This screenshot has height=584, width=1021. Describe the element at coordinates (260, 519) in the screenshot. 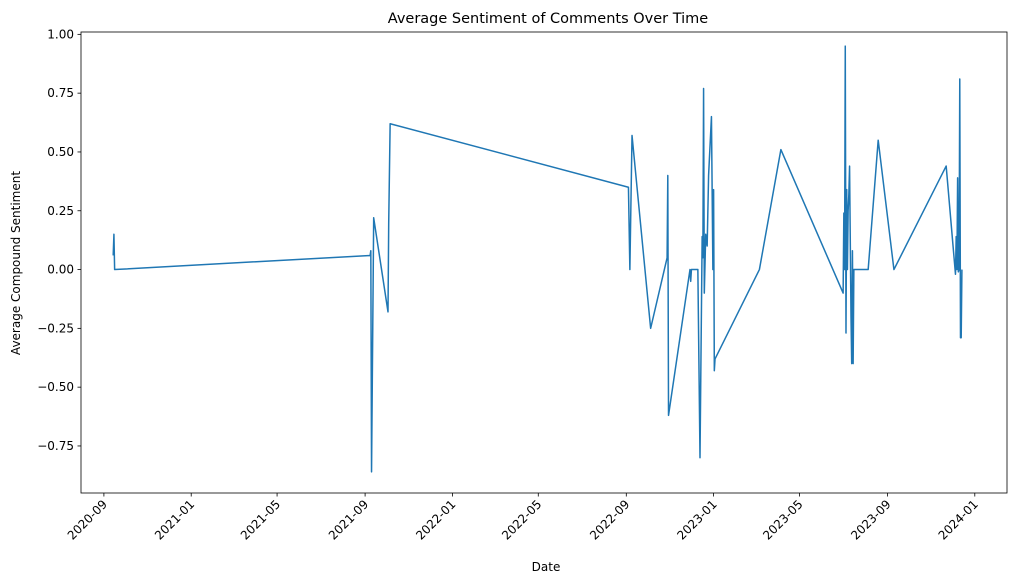

I see `x-tick-label: 2021-05` at that location.